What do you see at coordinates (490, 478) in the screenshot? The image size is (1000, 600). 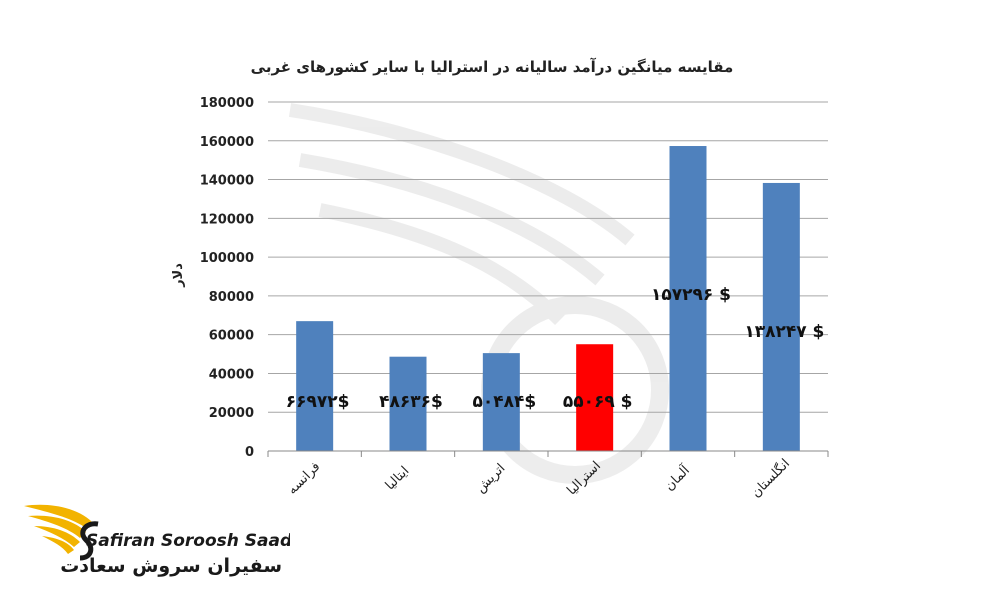 I see `x-tick-label: اتریش` at bounding box center [490, 478].